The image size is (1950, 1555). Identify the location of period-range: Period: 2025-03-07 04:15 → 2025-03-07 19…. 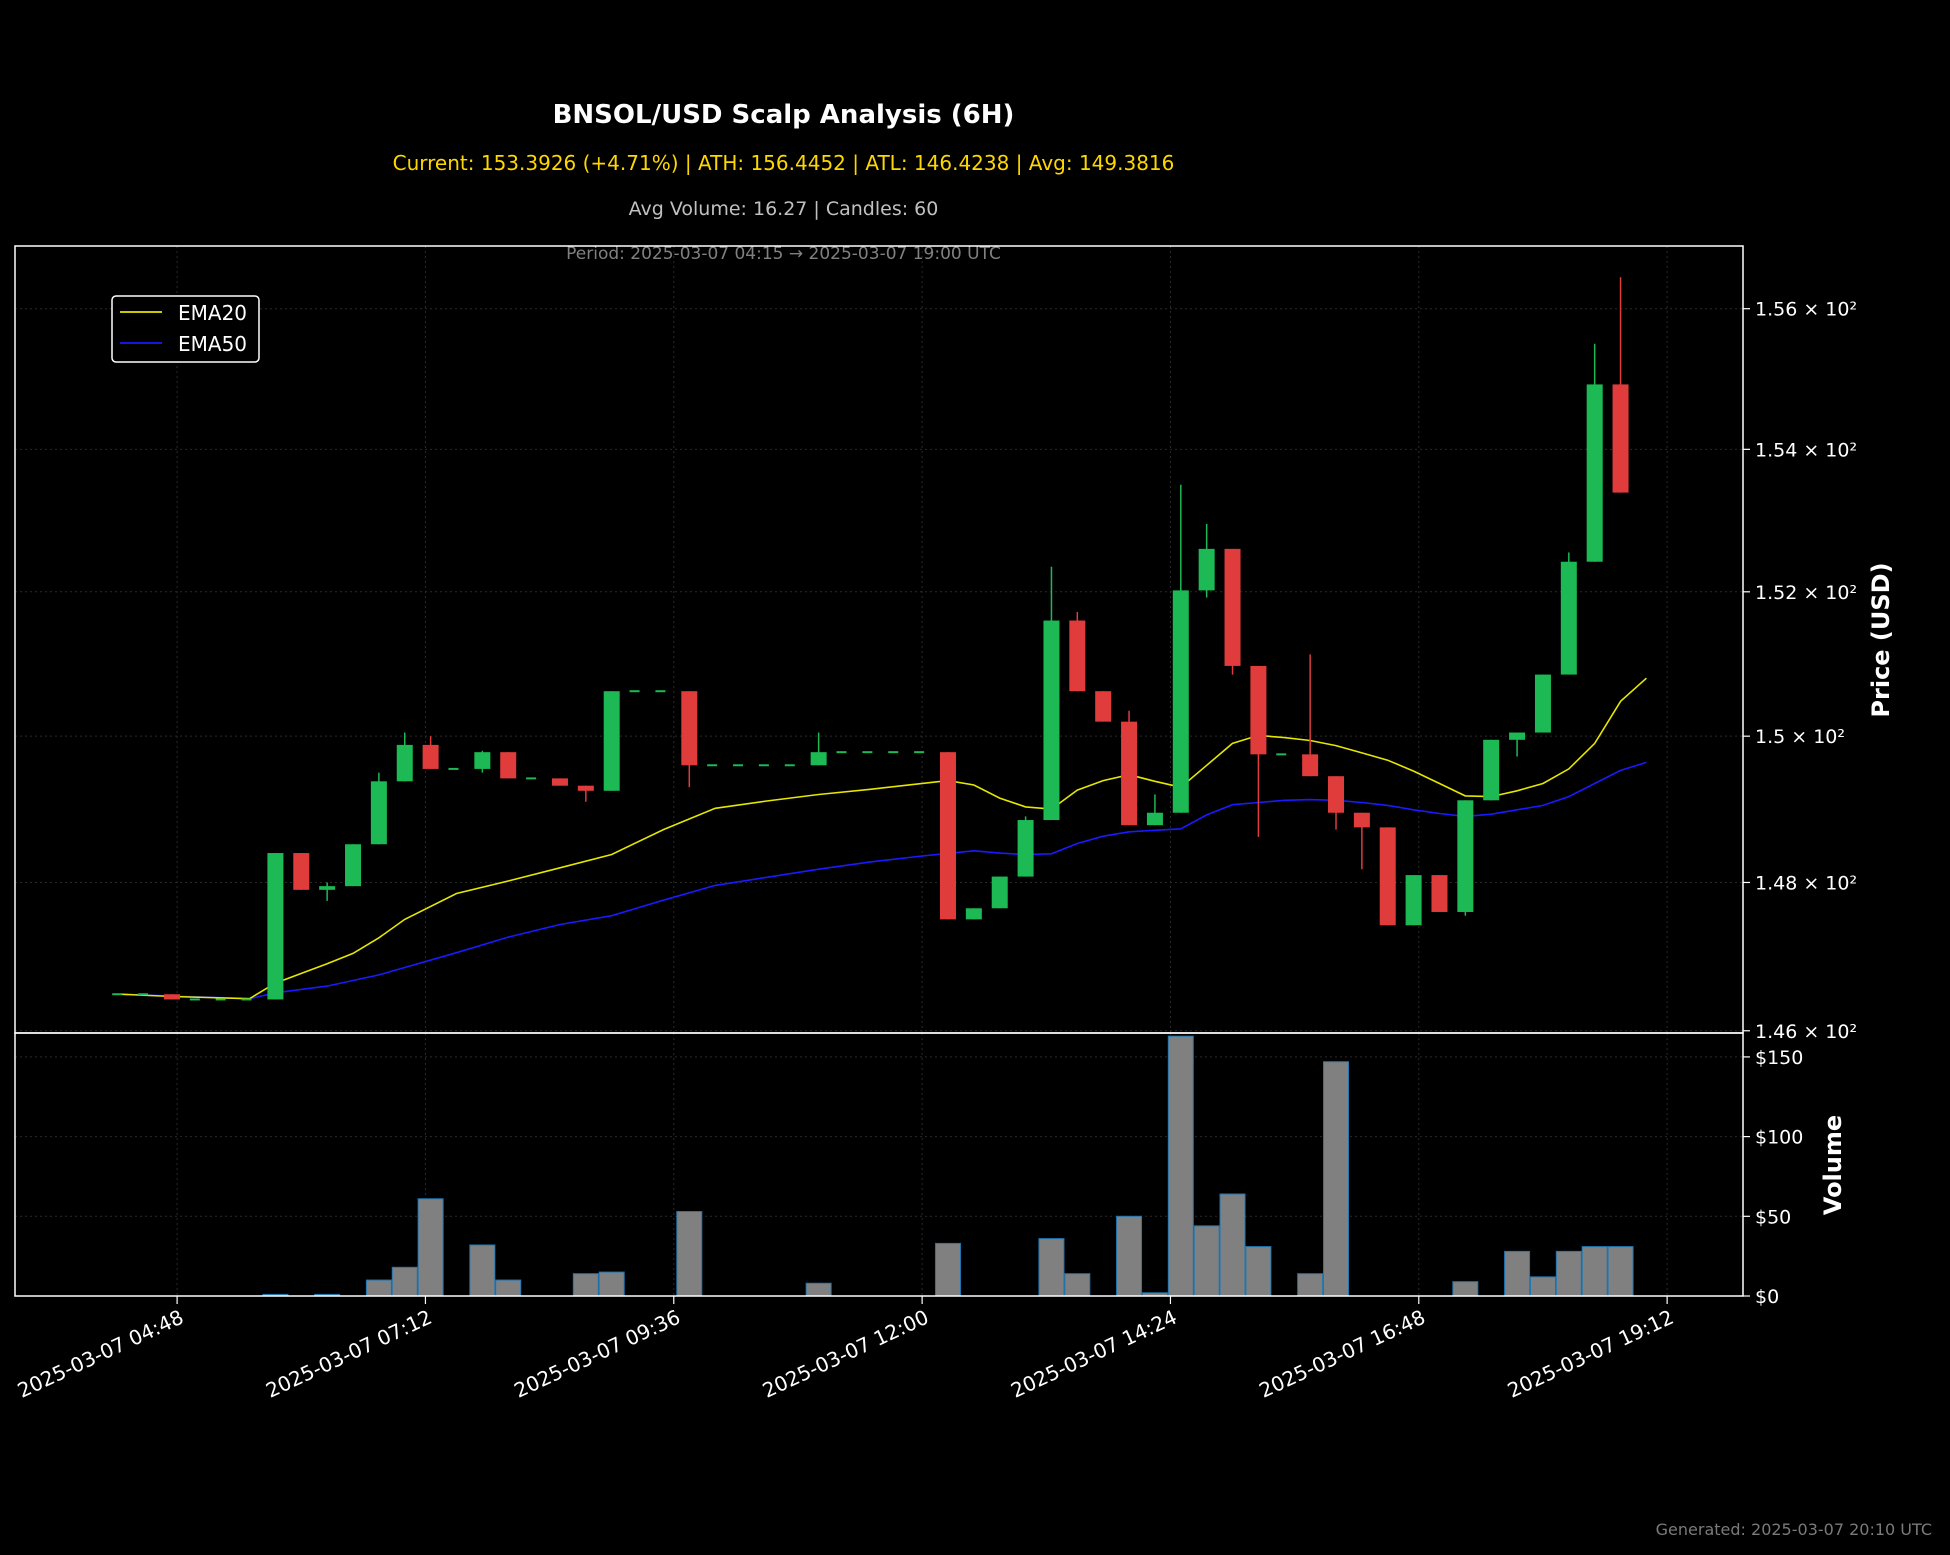
(783, 254).